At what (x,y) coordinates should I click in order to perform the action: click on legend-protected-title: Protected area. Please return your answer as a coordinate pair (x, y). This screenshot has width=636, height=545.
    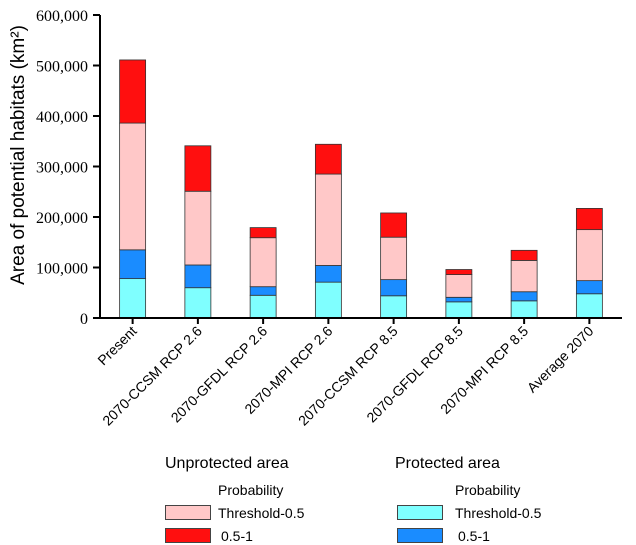
    Looking at the image, I should click on (447, 463).